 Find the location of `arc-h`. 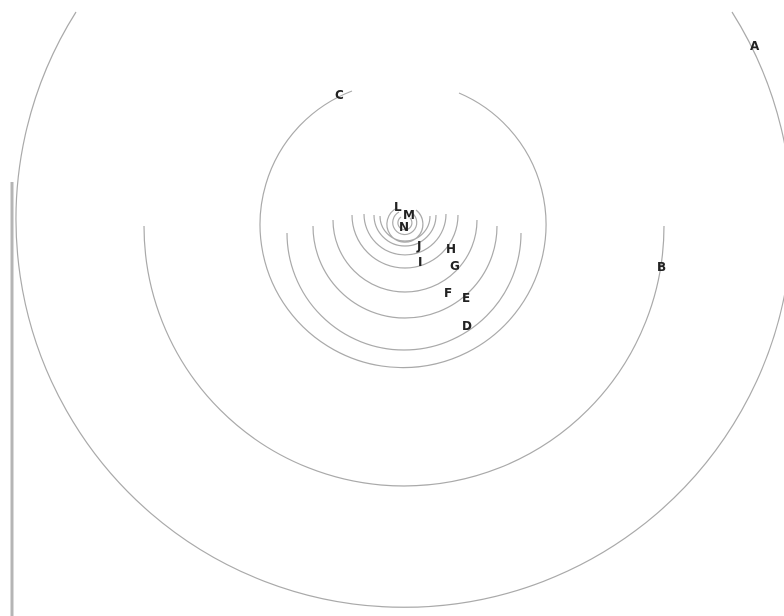

arc-h is located at coordinates (405, 234).